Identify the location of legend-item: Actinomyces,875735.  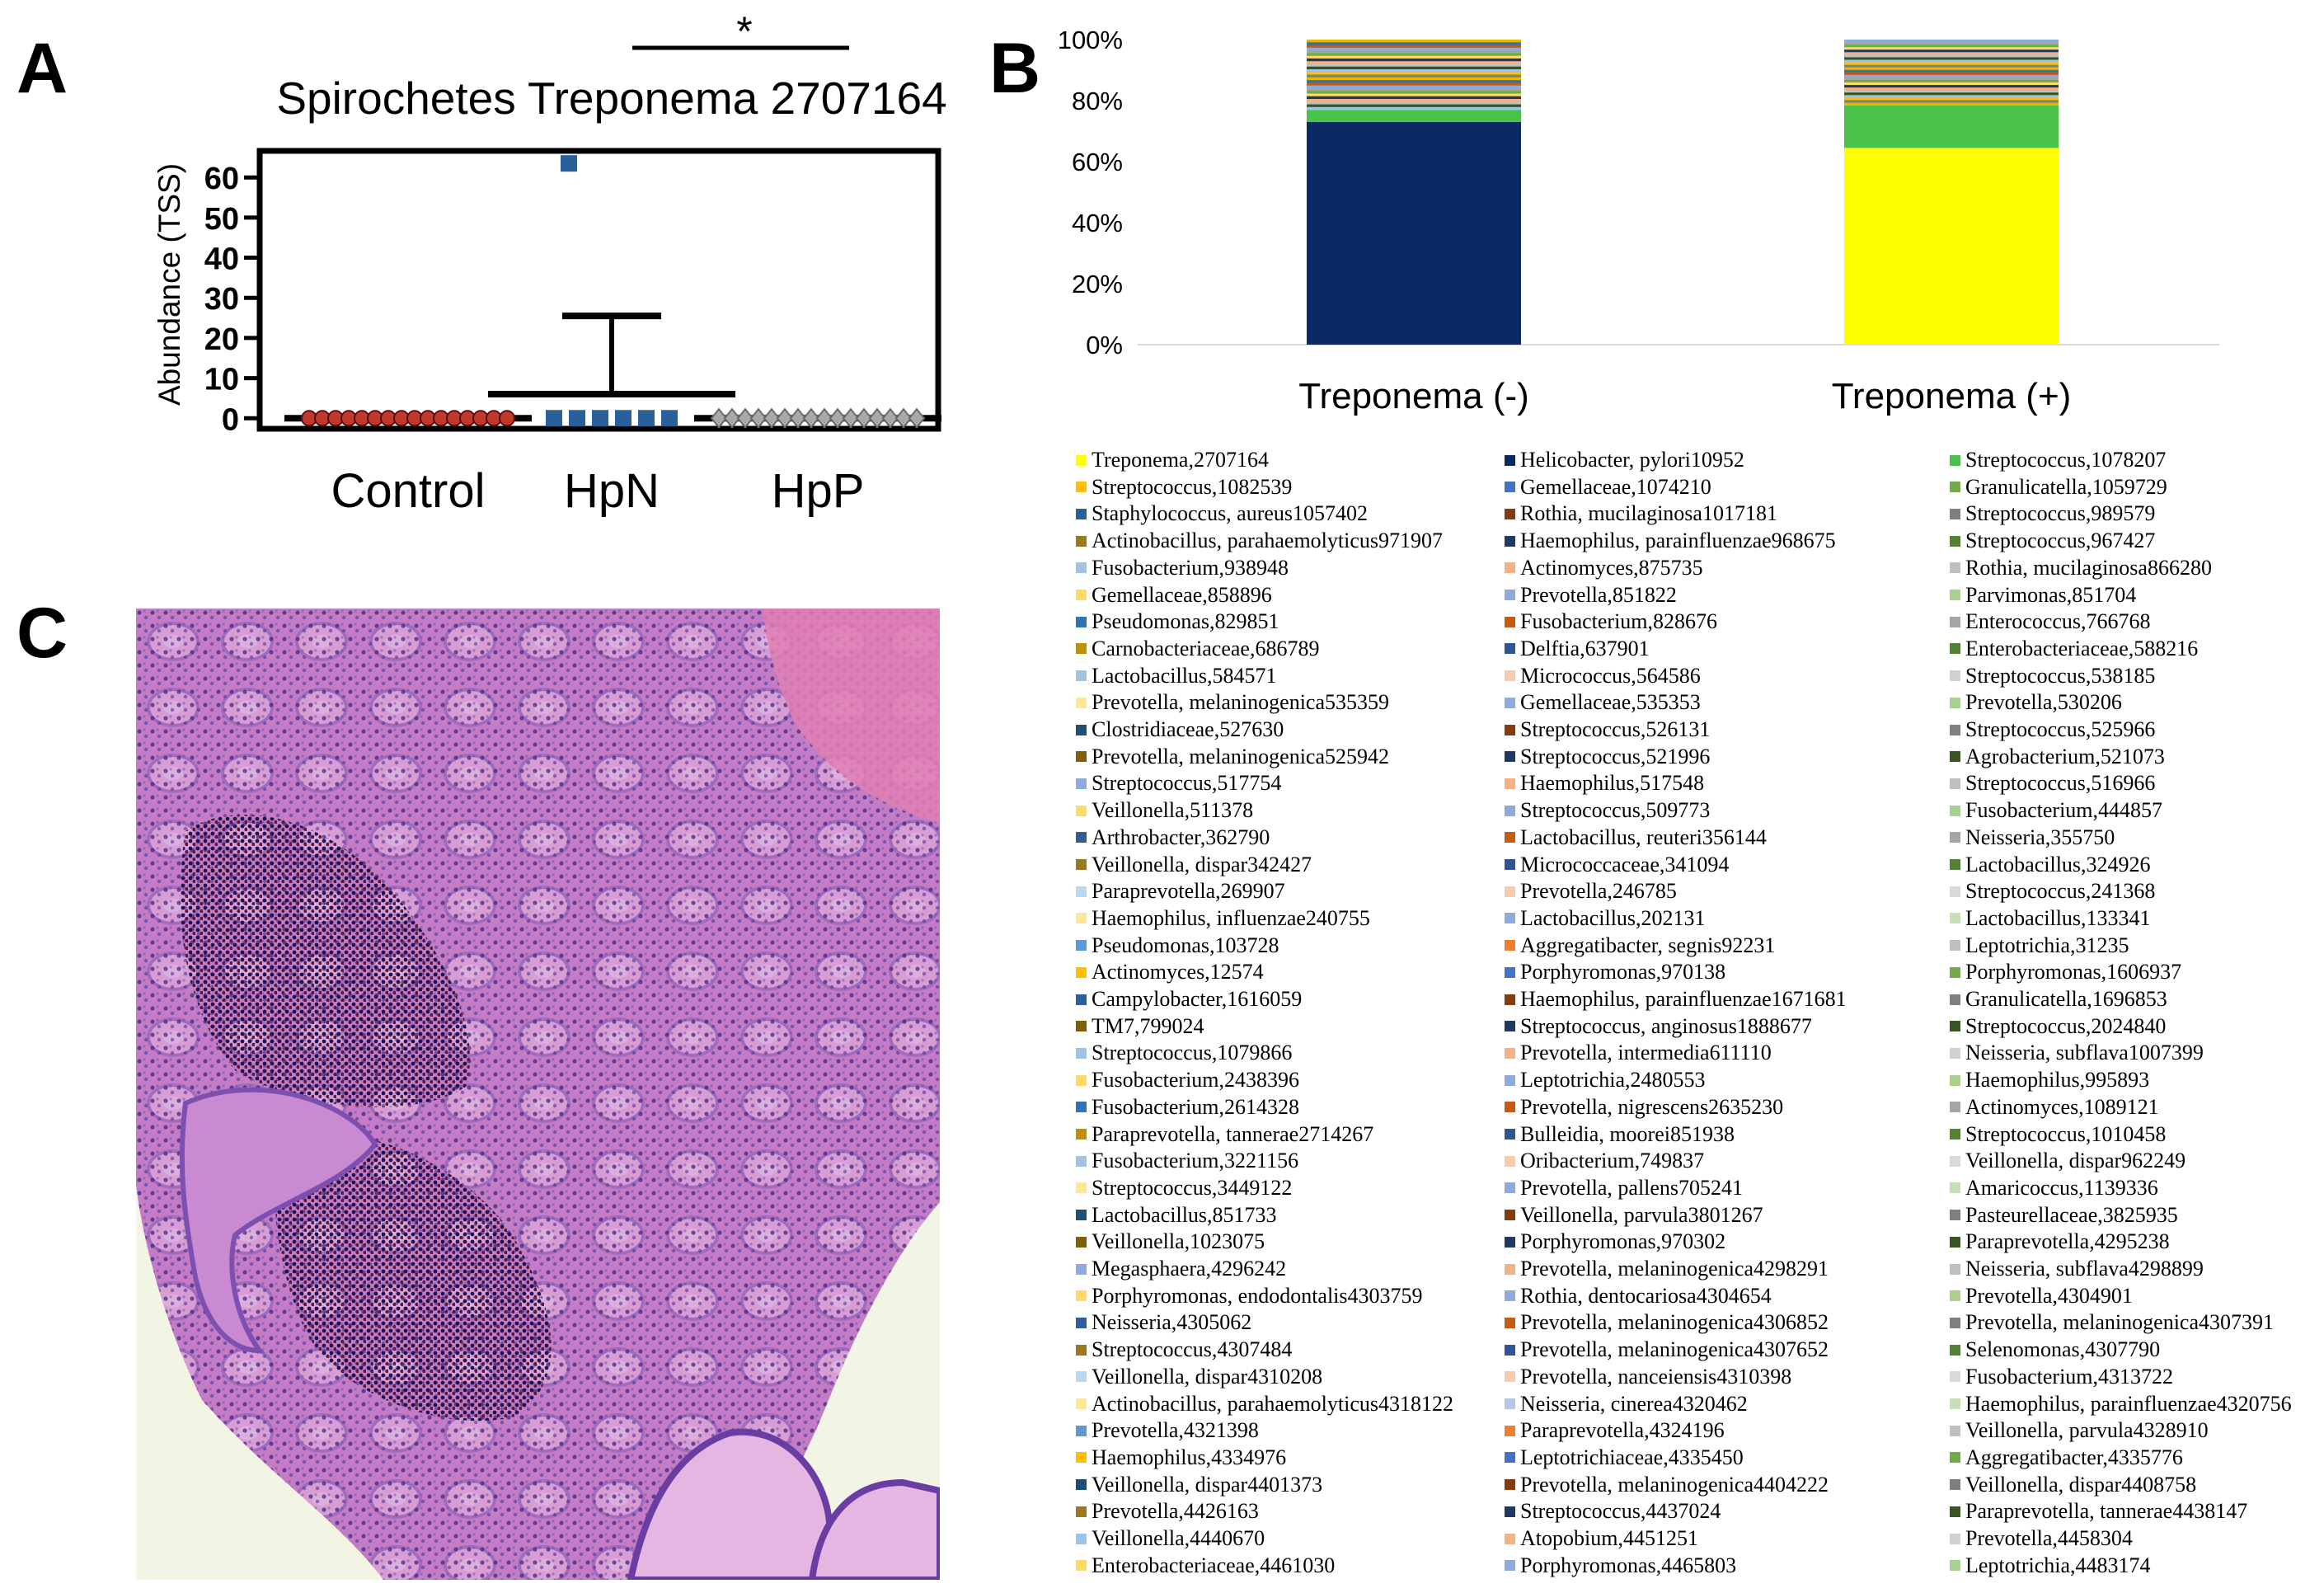
(1604, 568).